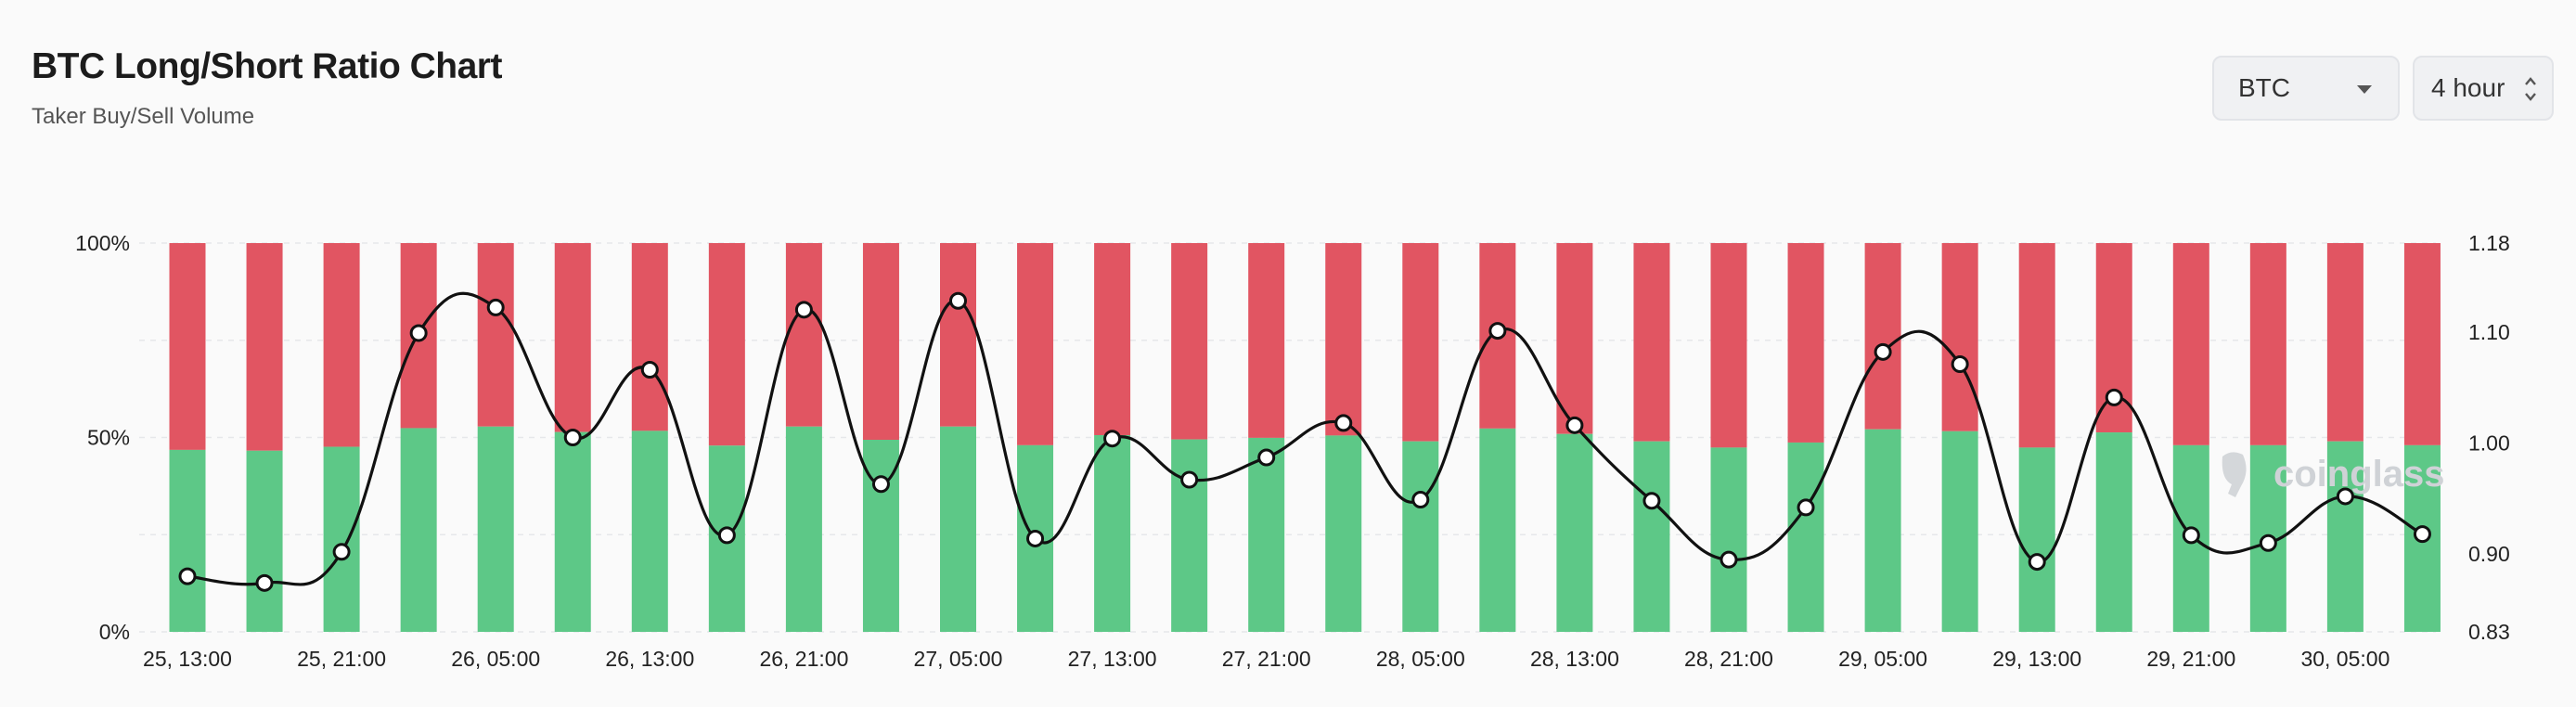  Describe the element at coordinates (2359, 474) in the screenshot. I see `watermark-text: coinglass` at that location.